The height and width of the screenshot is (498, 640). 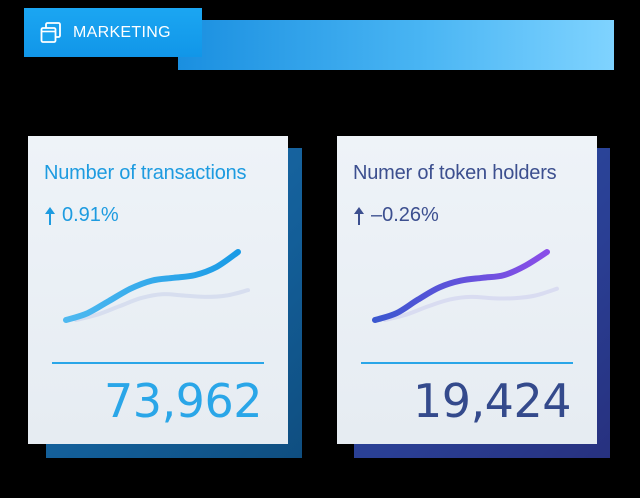 What do you see at coordinates (90, 215) in the screenshot?
I see `change-value: 0.91%` at bounding box center [90, 215].